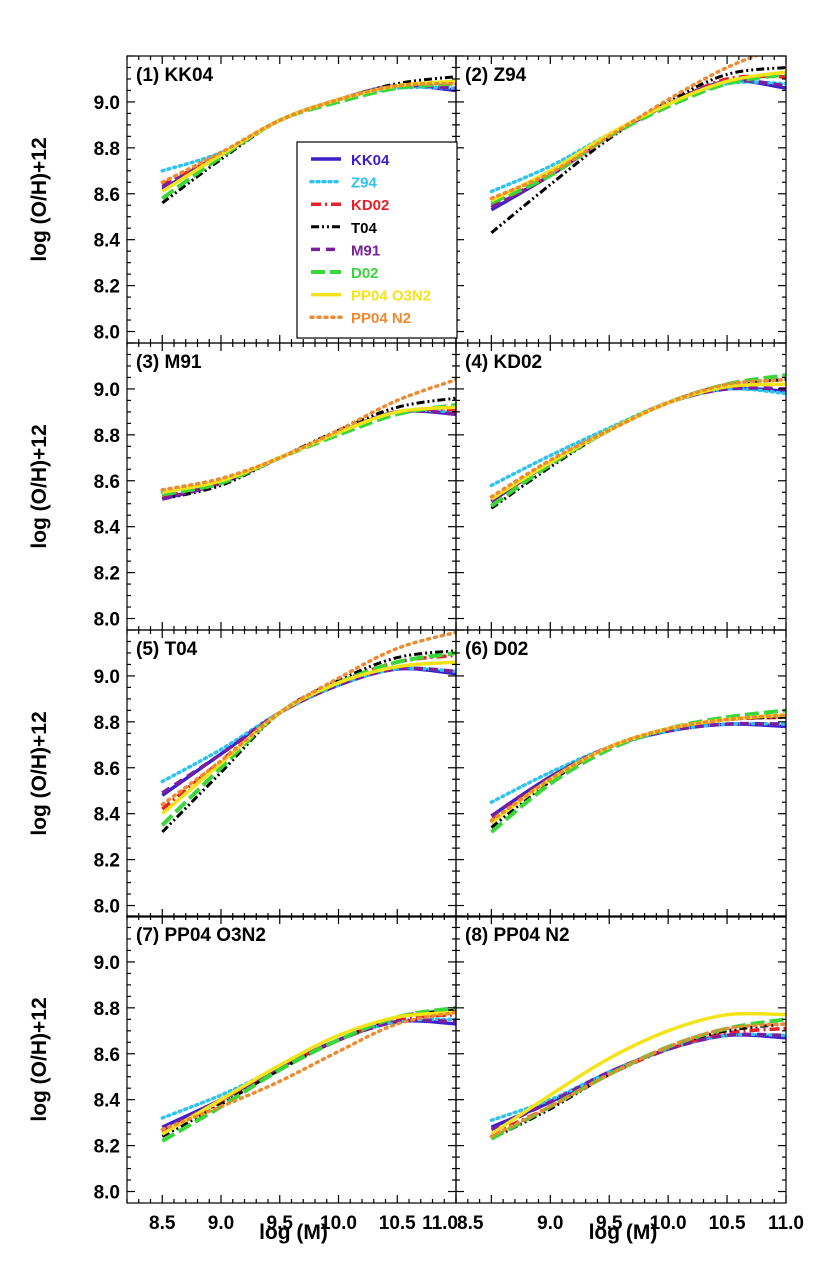  What do you see at coordinates (350, 160) in the screenshot?
I see `legend-entry: KK04` at bounding box center [350, 160].